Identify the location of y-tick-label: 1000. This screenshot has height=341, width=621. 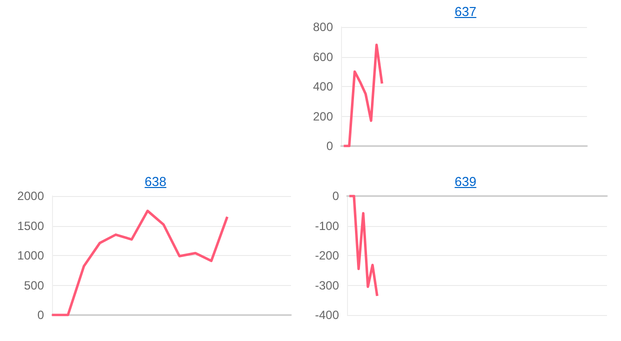
(30, 255).